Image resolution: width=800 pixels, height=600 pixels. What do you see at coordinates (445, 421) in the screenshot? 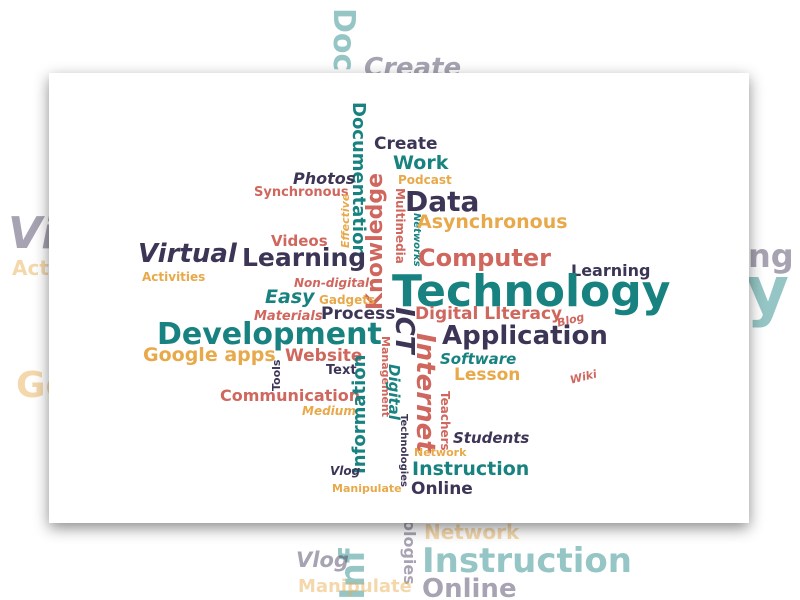
I see `word-teachers: Teachers` at bounding box center [445, 421].